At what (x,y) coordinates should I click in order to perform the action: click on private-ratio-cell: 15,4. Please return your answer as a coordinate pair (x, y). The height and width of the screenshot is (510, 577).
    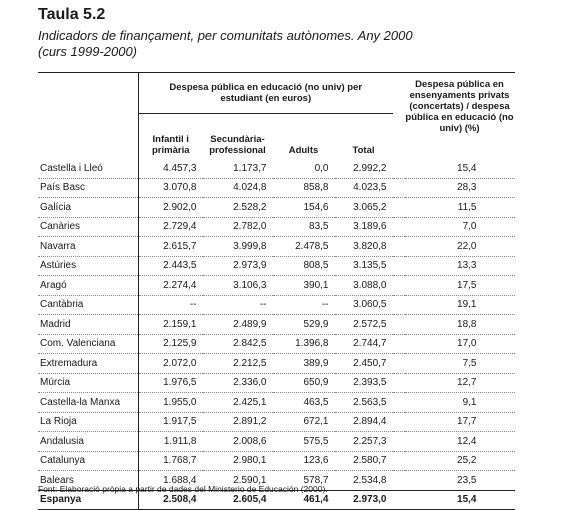
    Looking at the image, I should click on (459, 499).